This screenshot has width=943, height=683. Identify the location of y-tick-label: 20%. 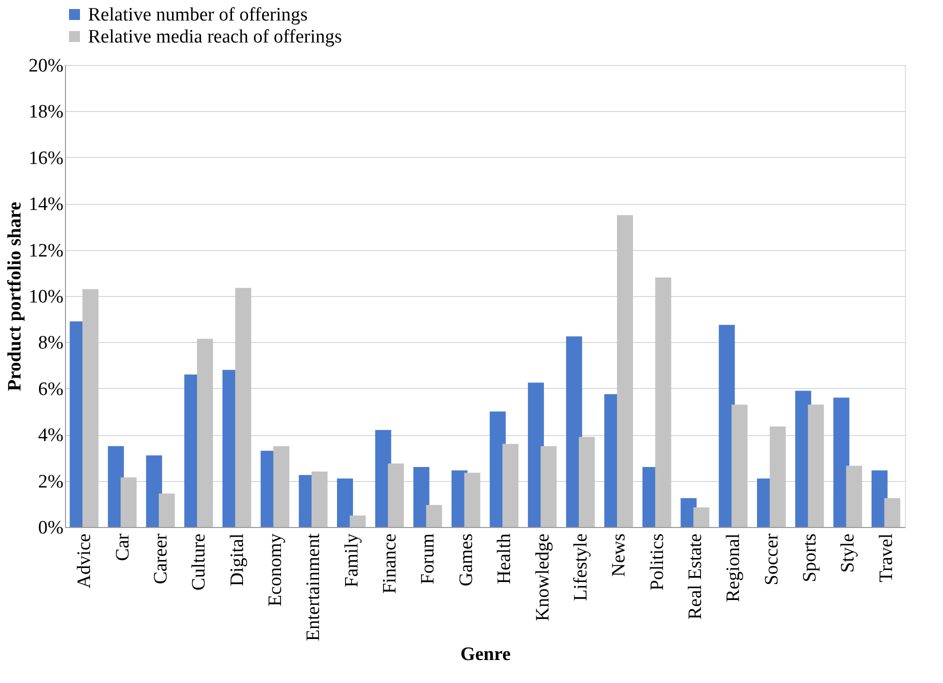
(46, 66).